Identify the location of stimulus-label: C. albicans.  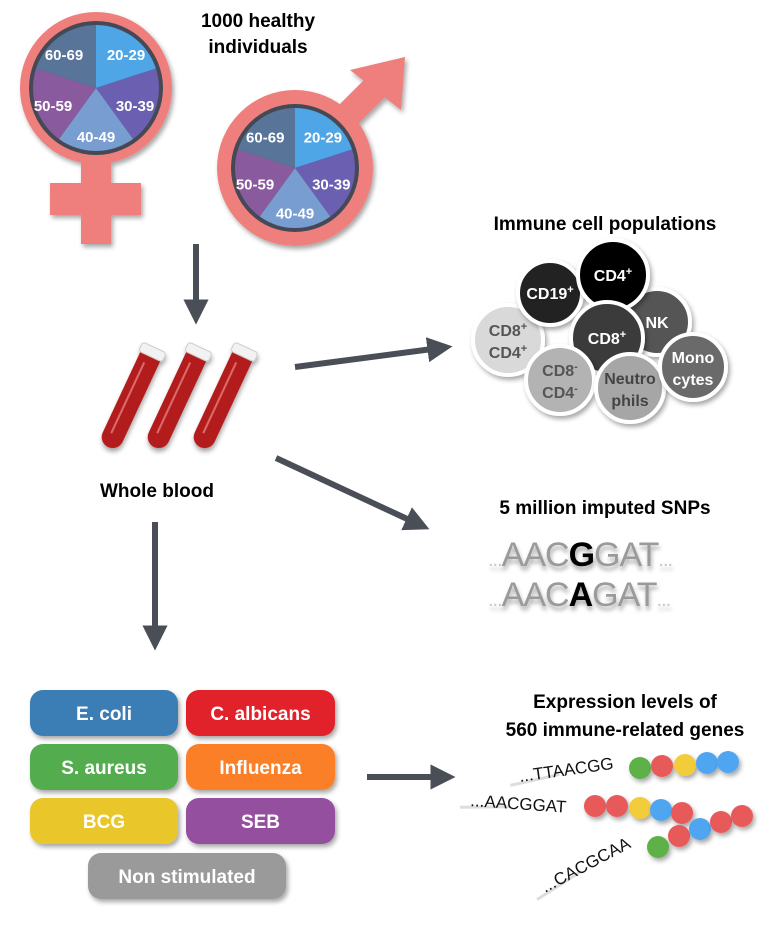
(260, 714).